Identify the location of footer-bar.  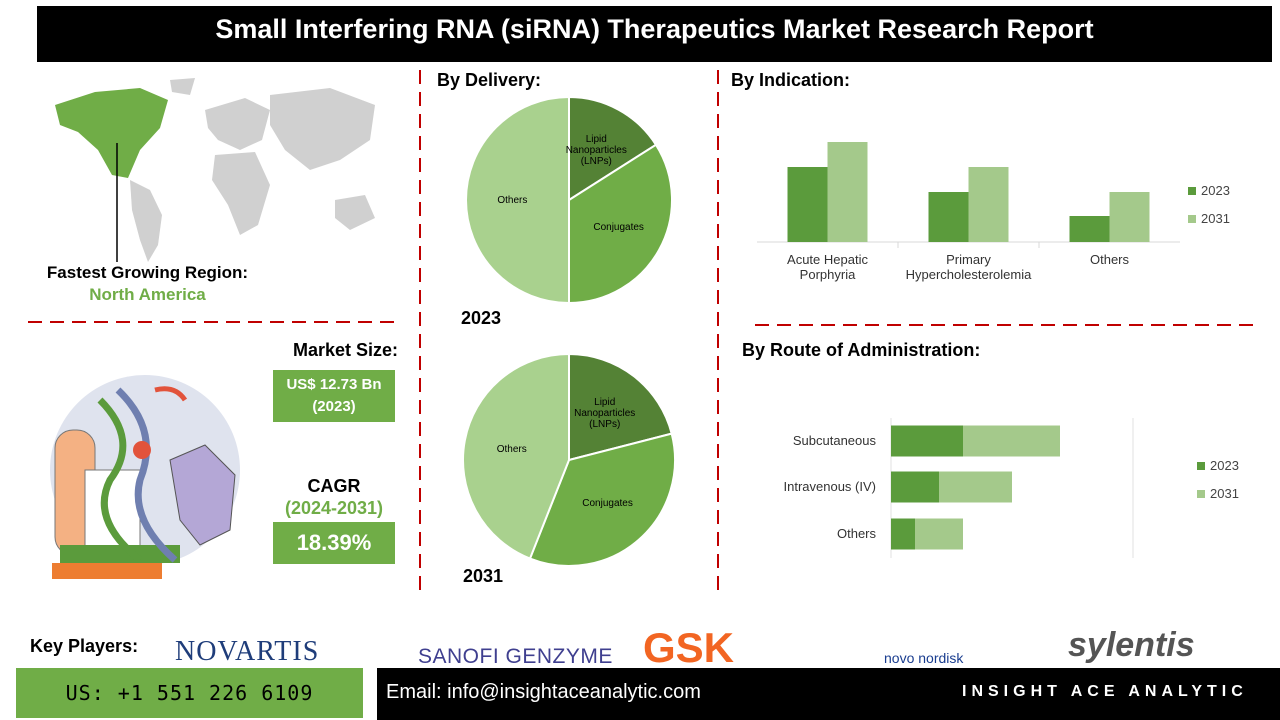
(828, 694).